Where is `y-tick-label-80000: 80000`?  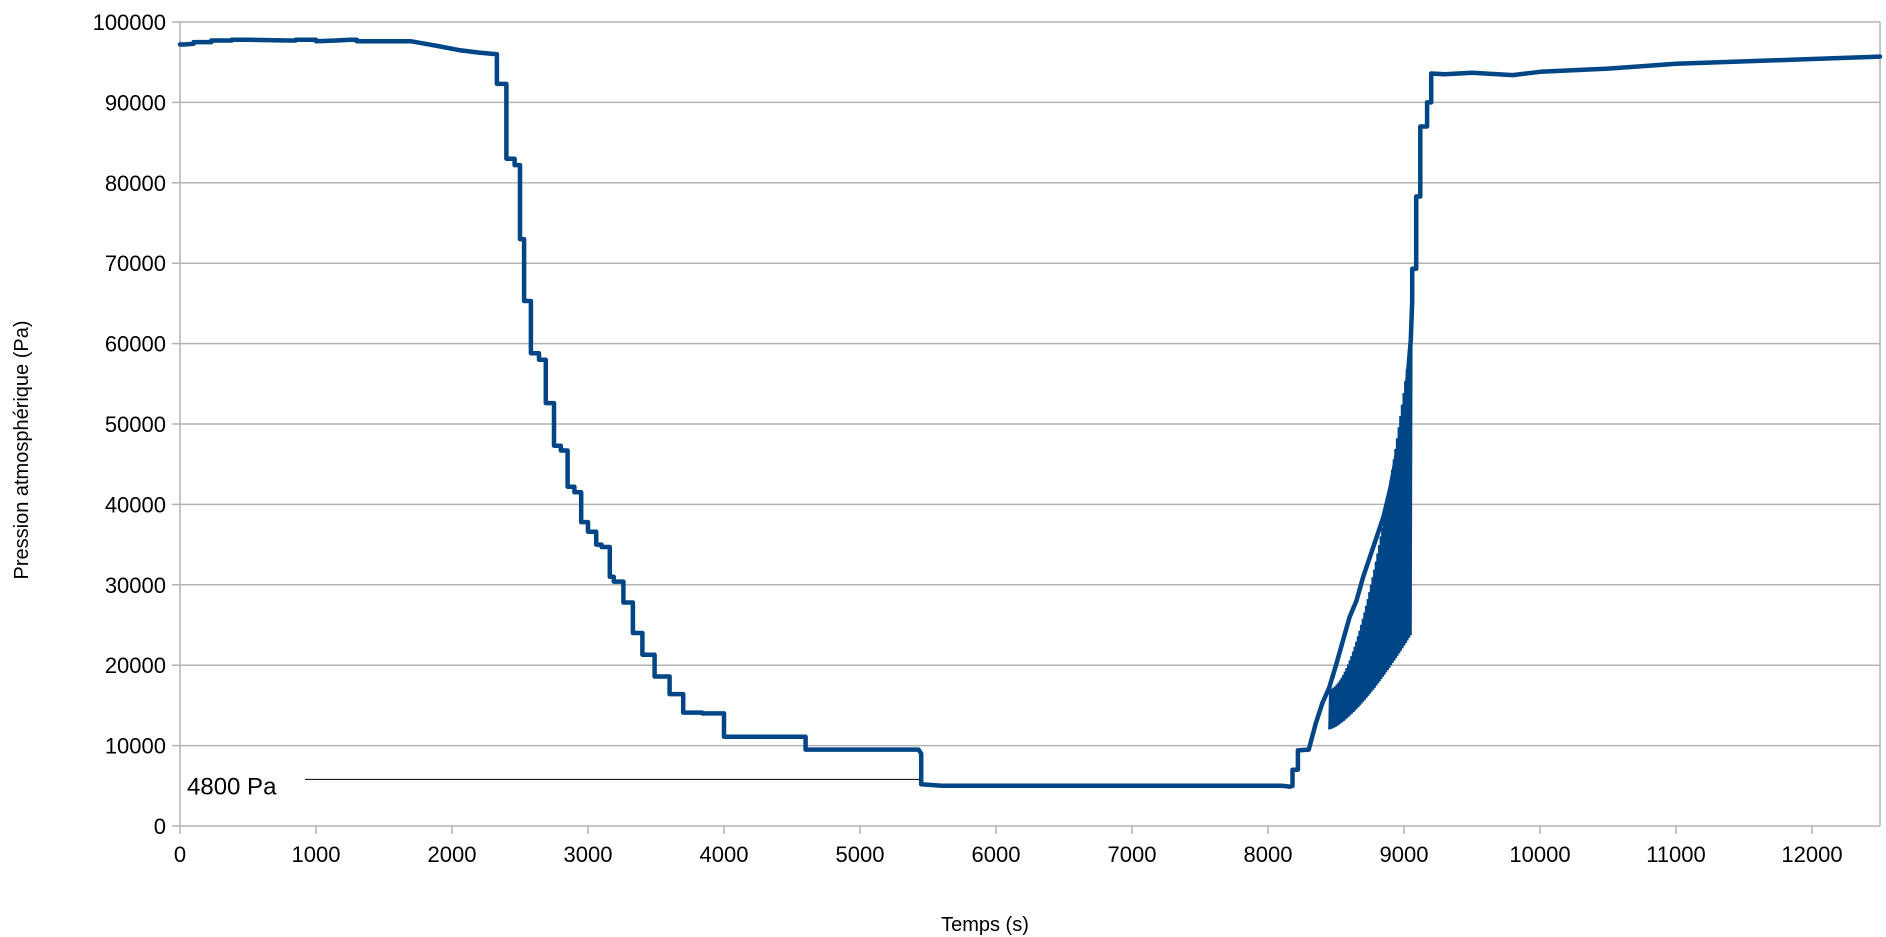
y-tick-label-80000: 80000 is located at coordinates (135, 183).